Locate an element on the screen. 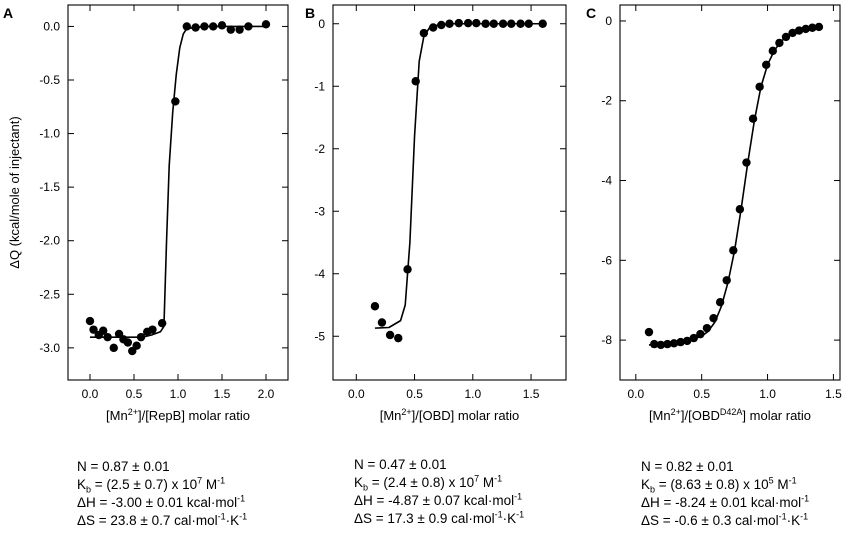  panel-b-x-tick-label: 1.0 is located at coordinates (472, 394).